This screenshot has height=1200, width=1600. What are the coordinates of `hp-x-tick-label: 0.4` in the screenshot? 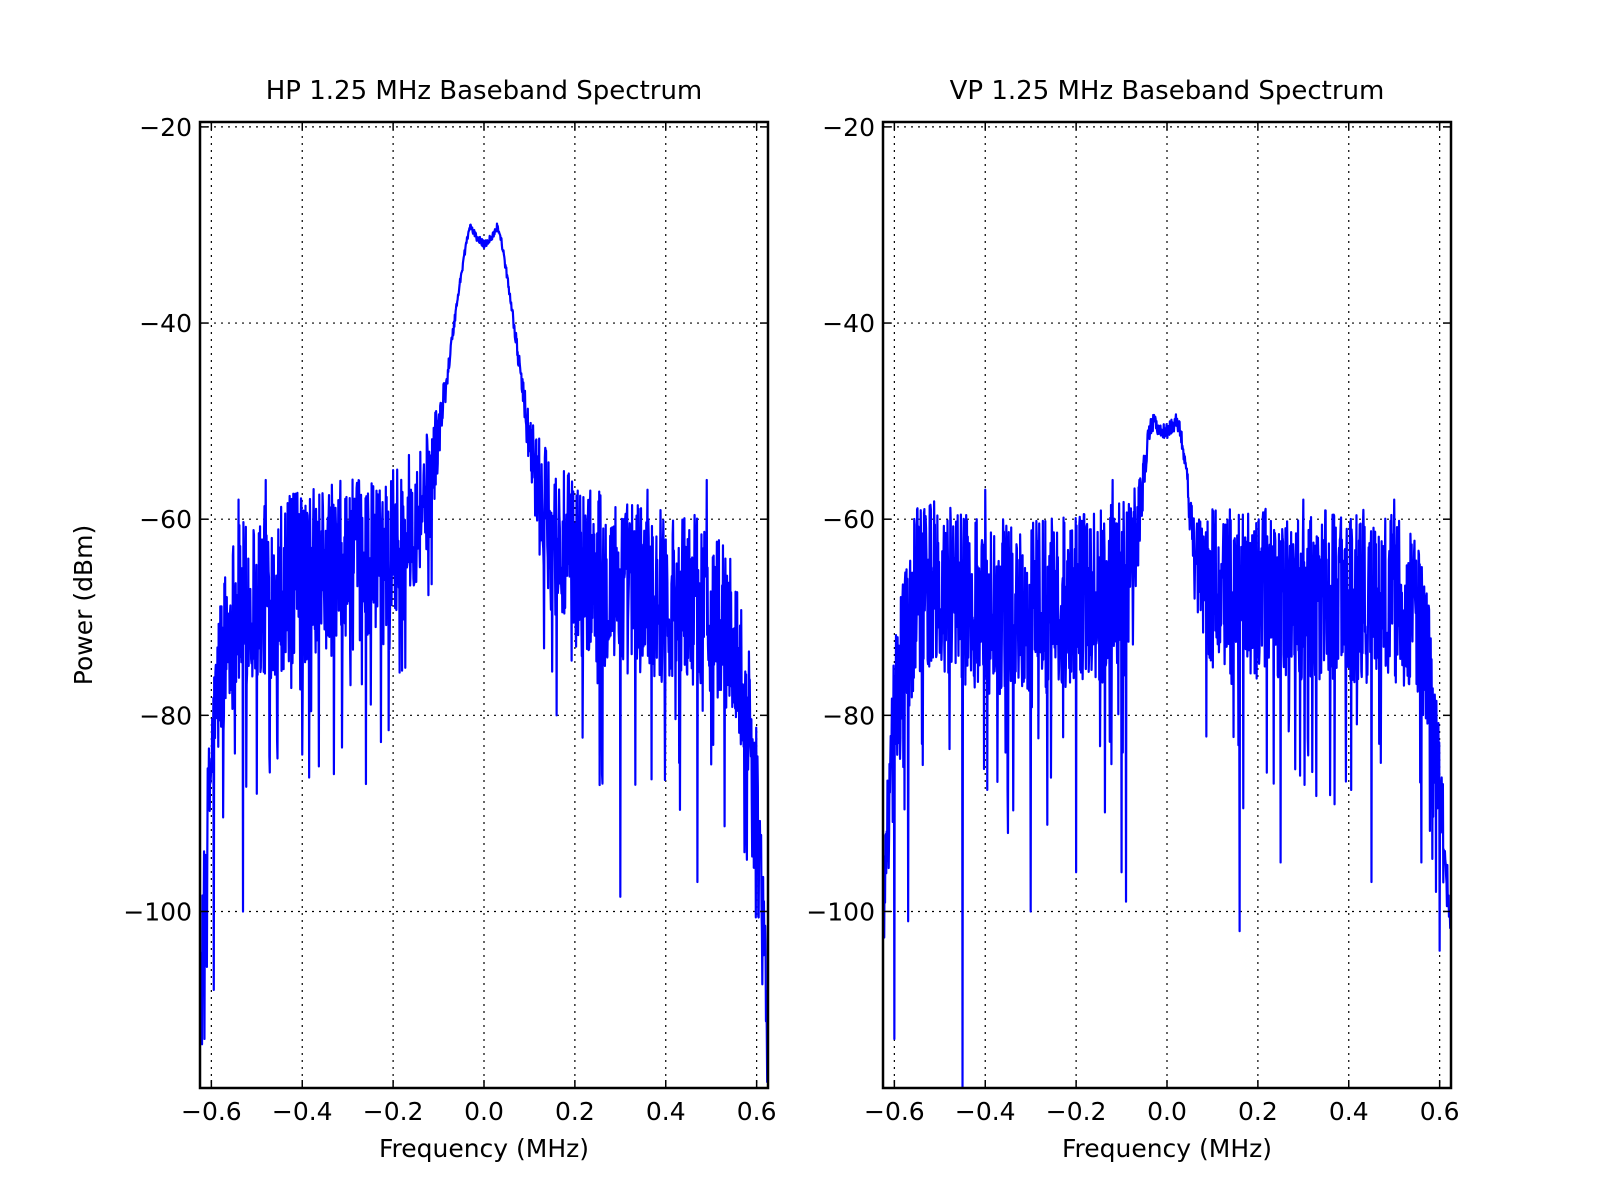 It's located at (666, 1111).